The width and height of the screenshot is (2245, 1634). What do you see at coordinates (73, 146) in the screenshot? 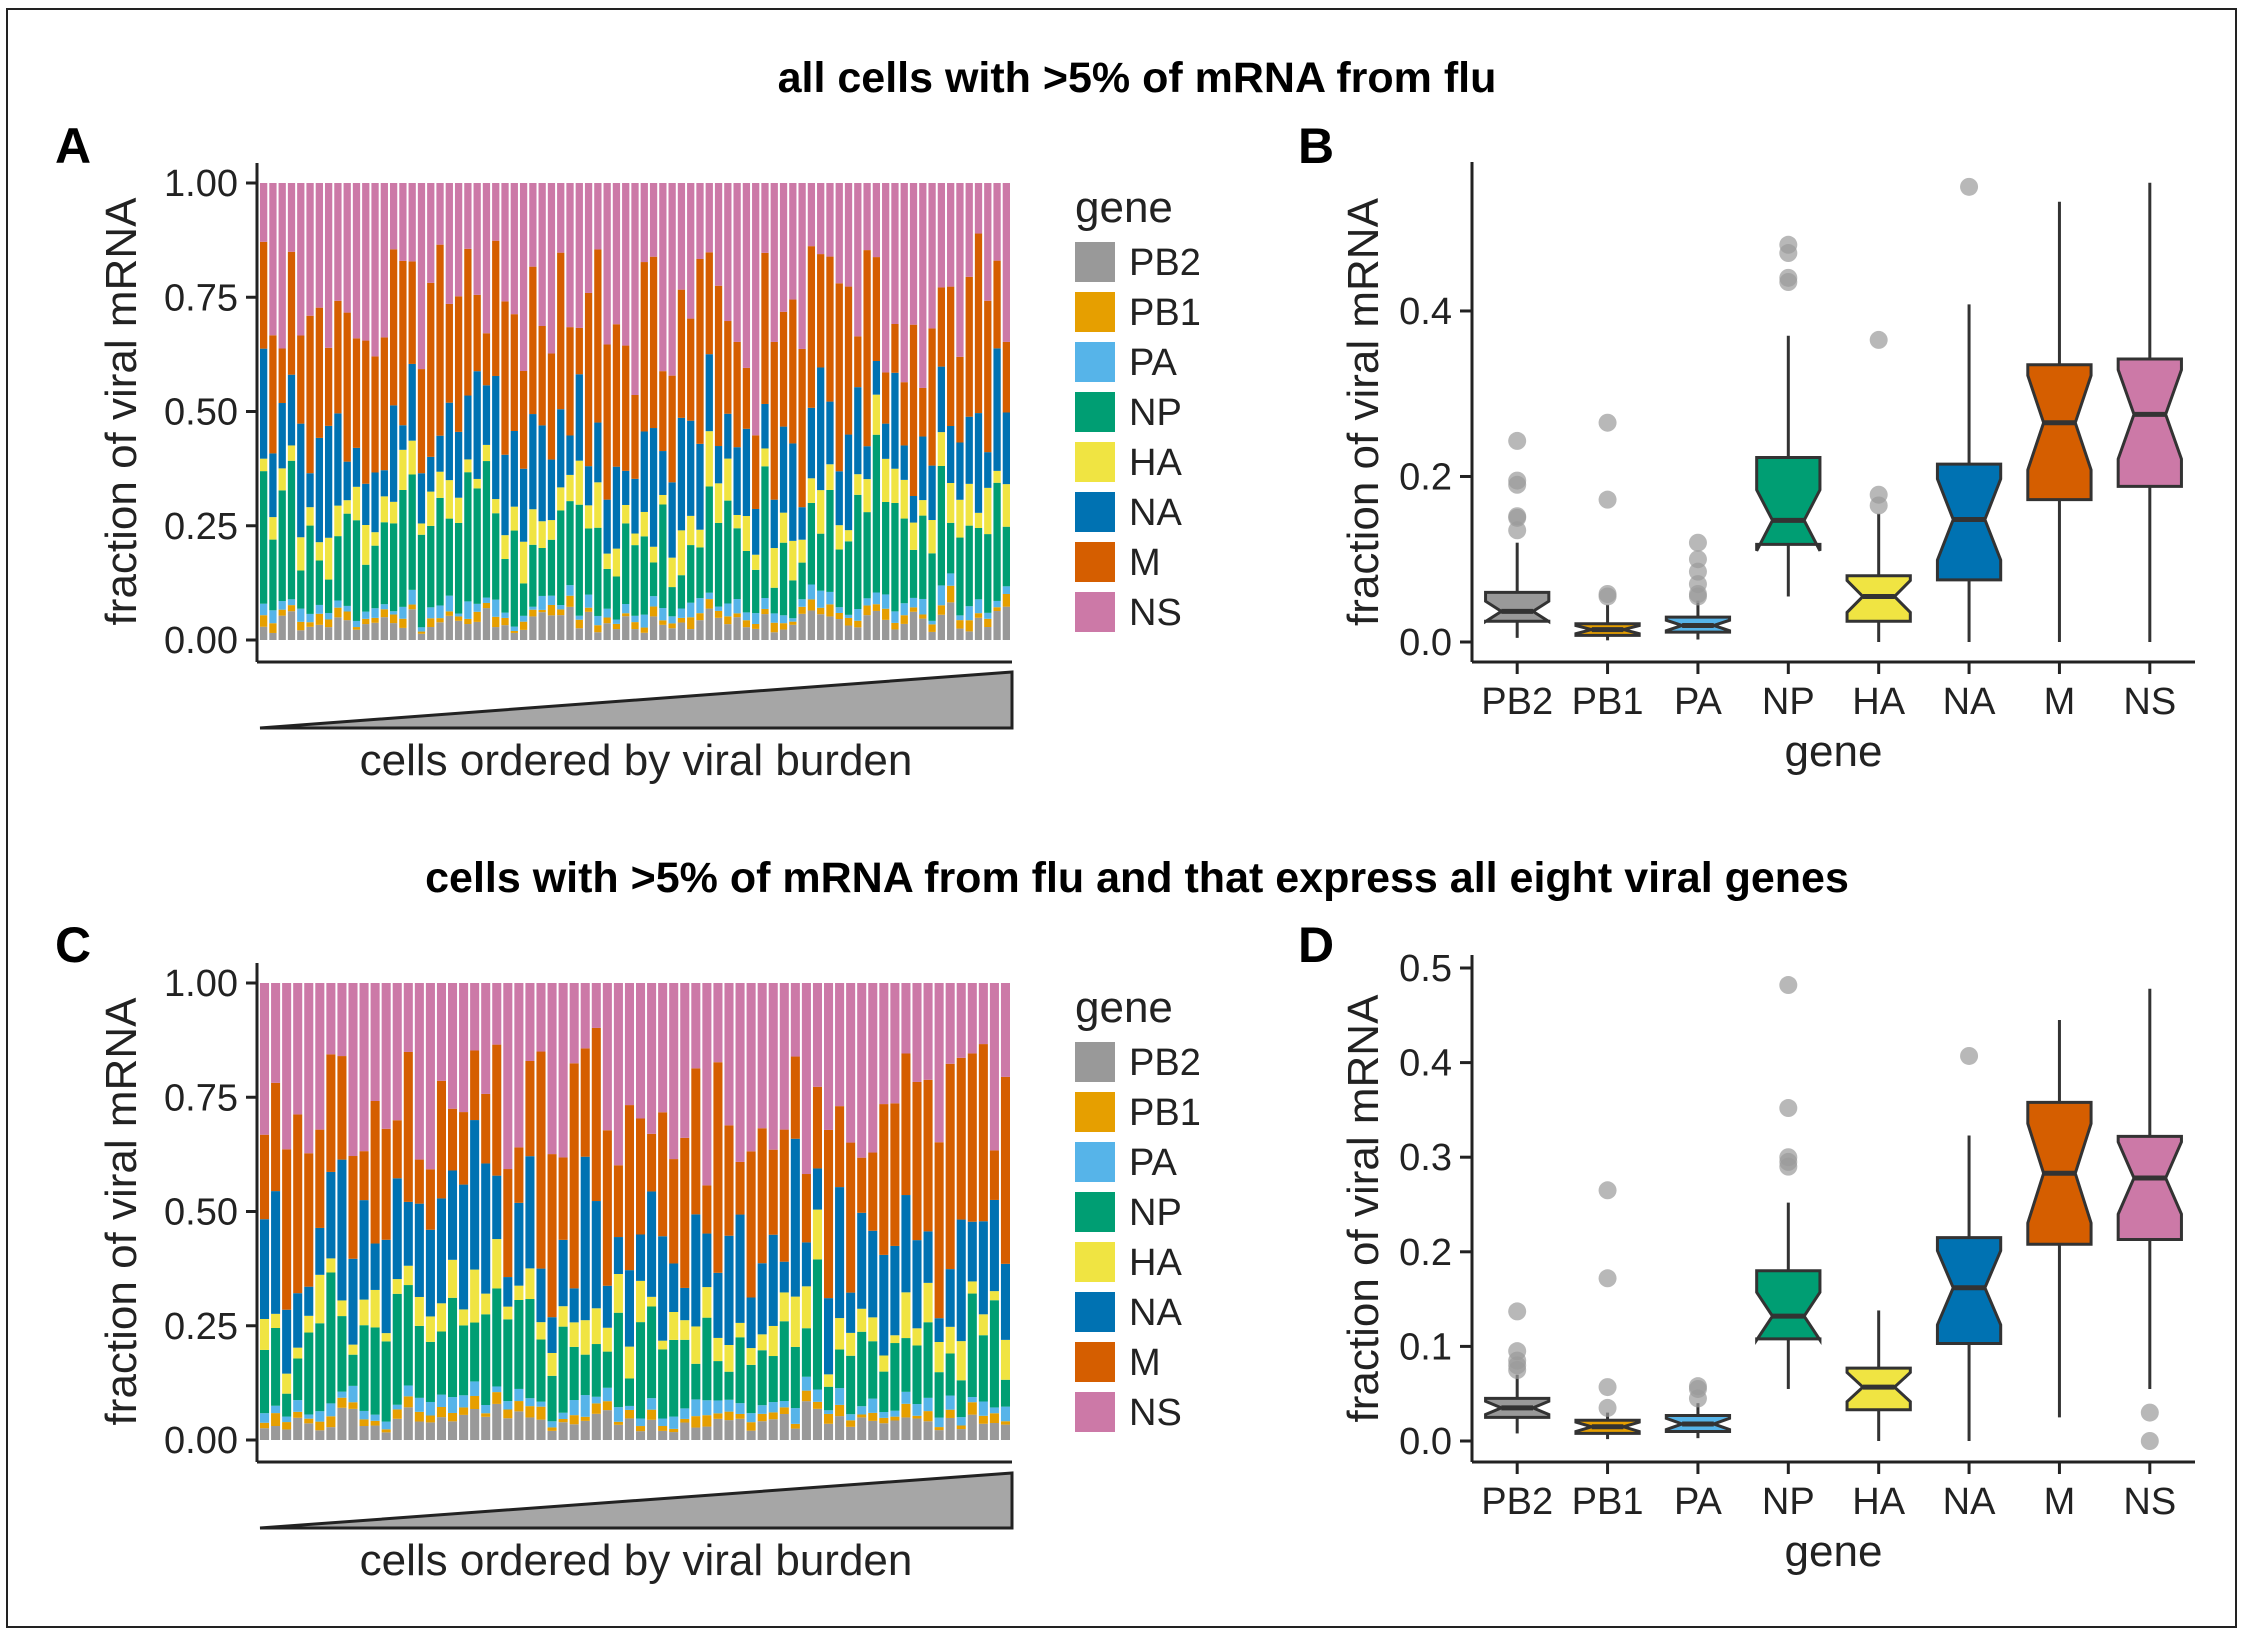
I see `panel-label-a: A` at bounding box center [73, 146].